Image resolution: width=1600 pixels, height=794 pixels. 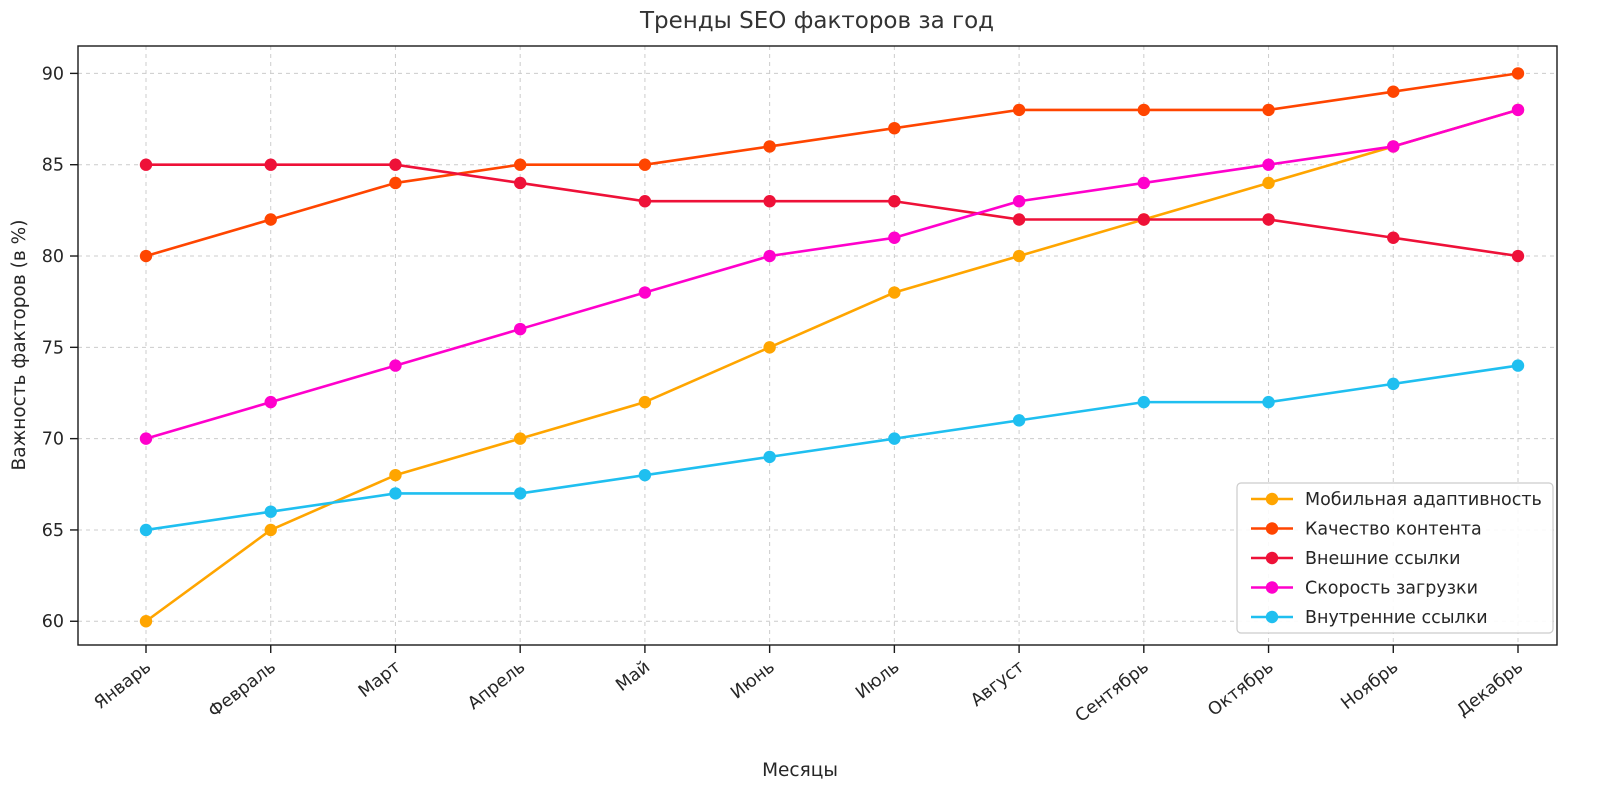 What do you see at coordinates (53, 531) in the screenshot?
I see `y-tick-label: 65` at bounding box center [53, 531].